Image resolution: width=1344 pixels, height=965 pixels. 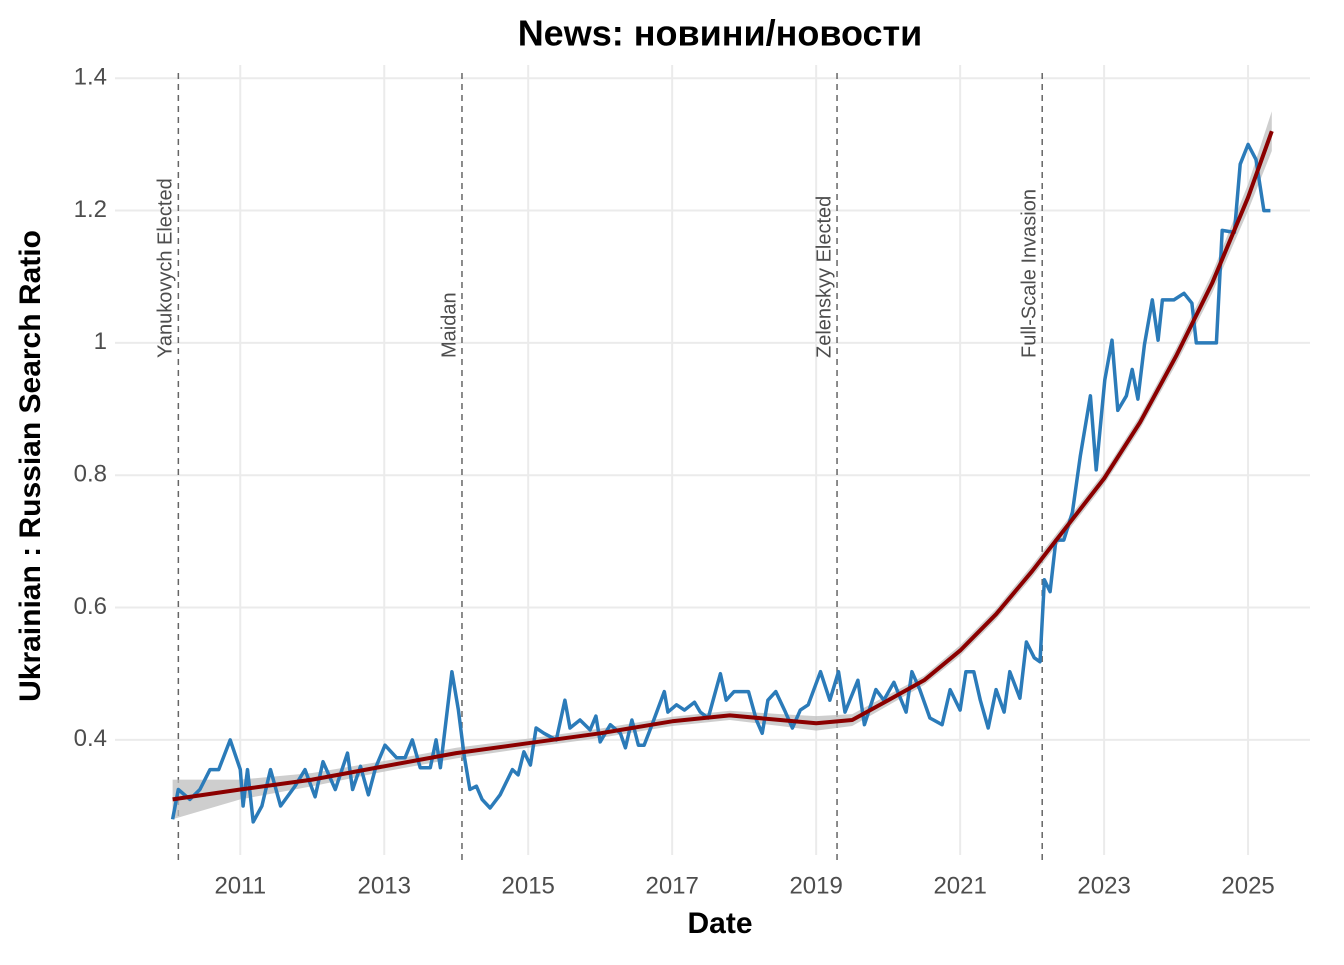 What do you see at coordinates (90, 606) in the screenshot?
I see `y-tick-label: 0.6` at bounding box center [90, 606].